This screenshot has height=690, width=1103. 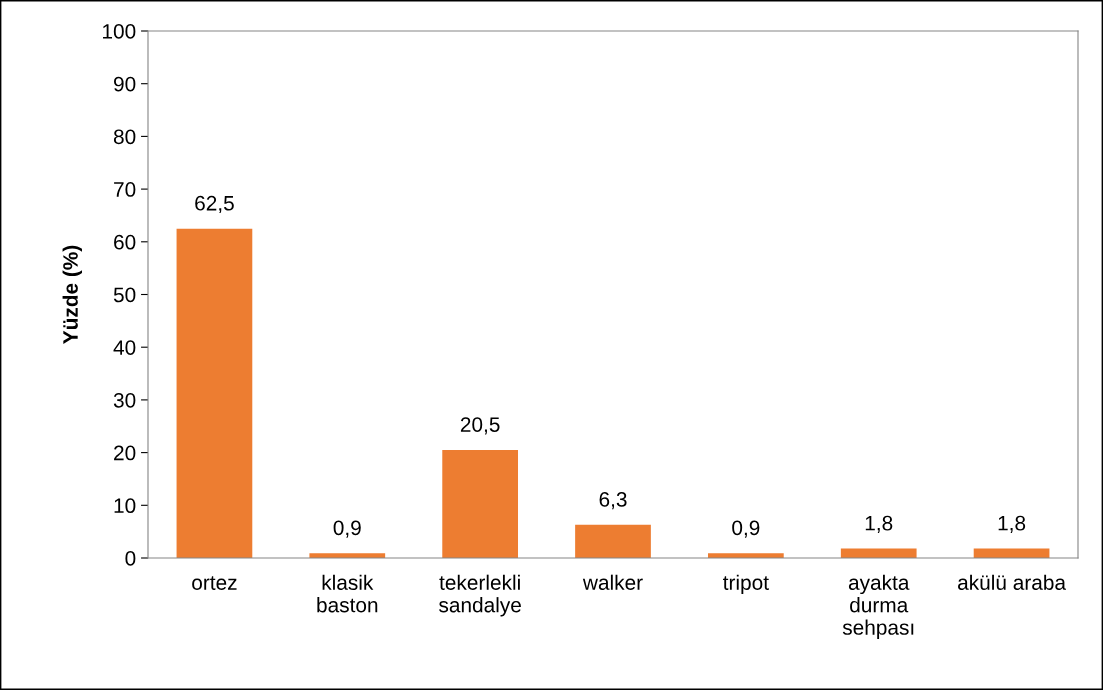 I want to click on y-tick-label: 10, so click(x=125, y=506).